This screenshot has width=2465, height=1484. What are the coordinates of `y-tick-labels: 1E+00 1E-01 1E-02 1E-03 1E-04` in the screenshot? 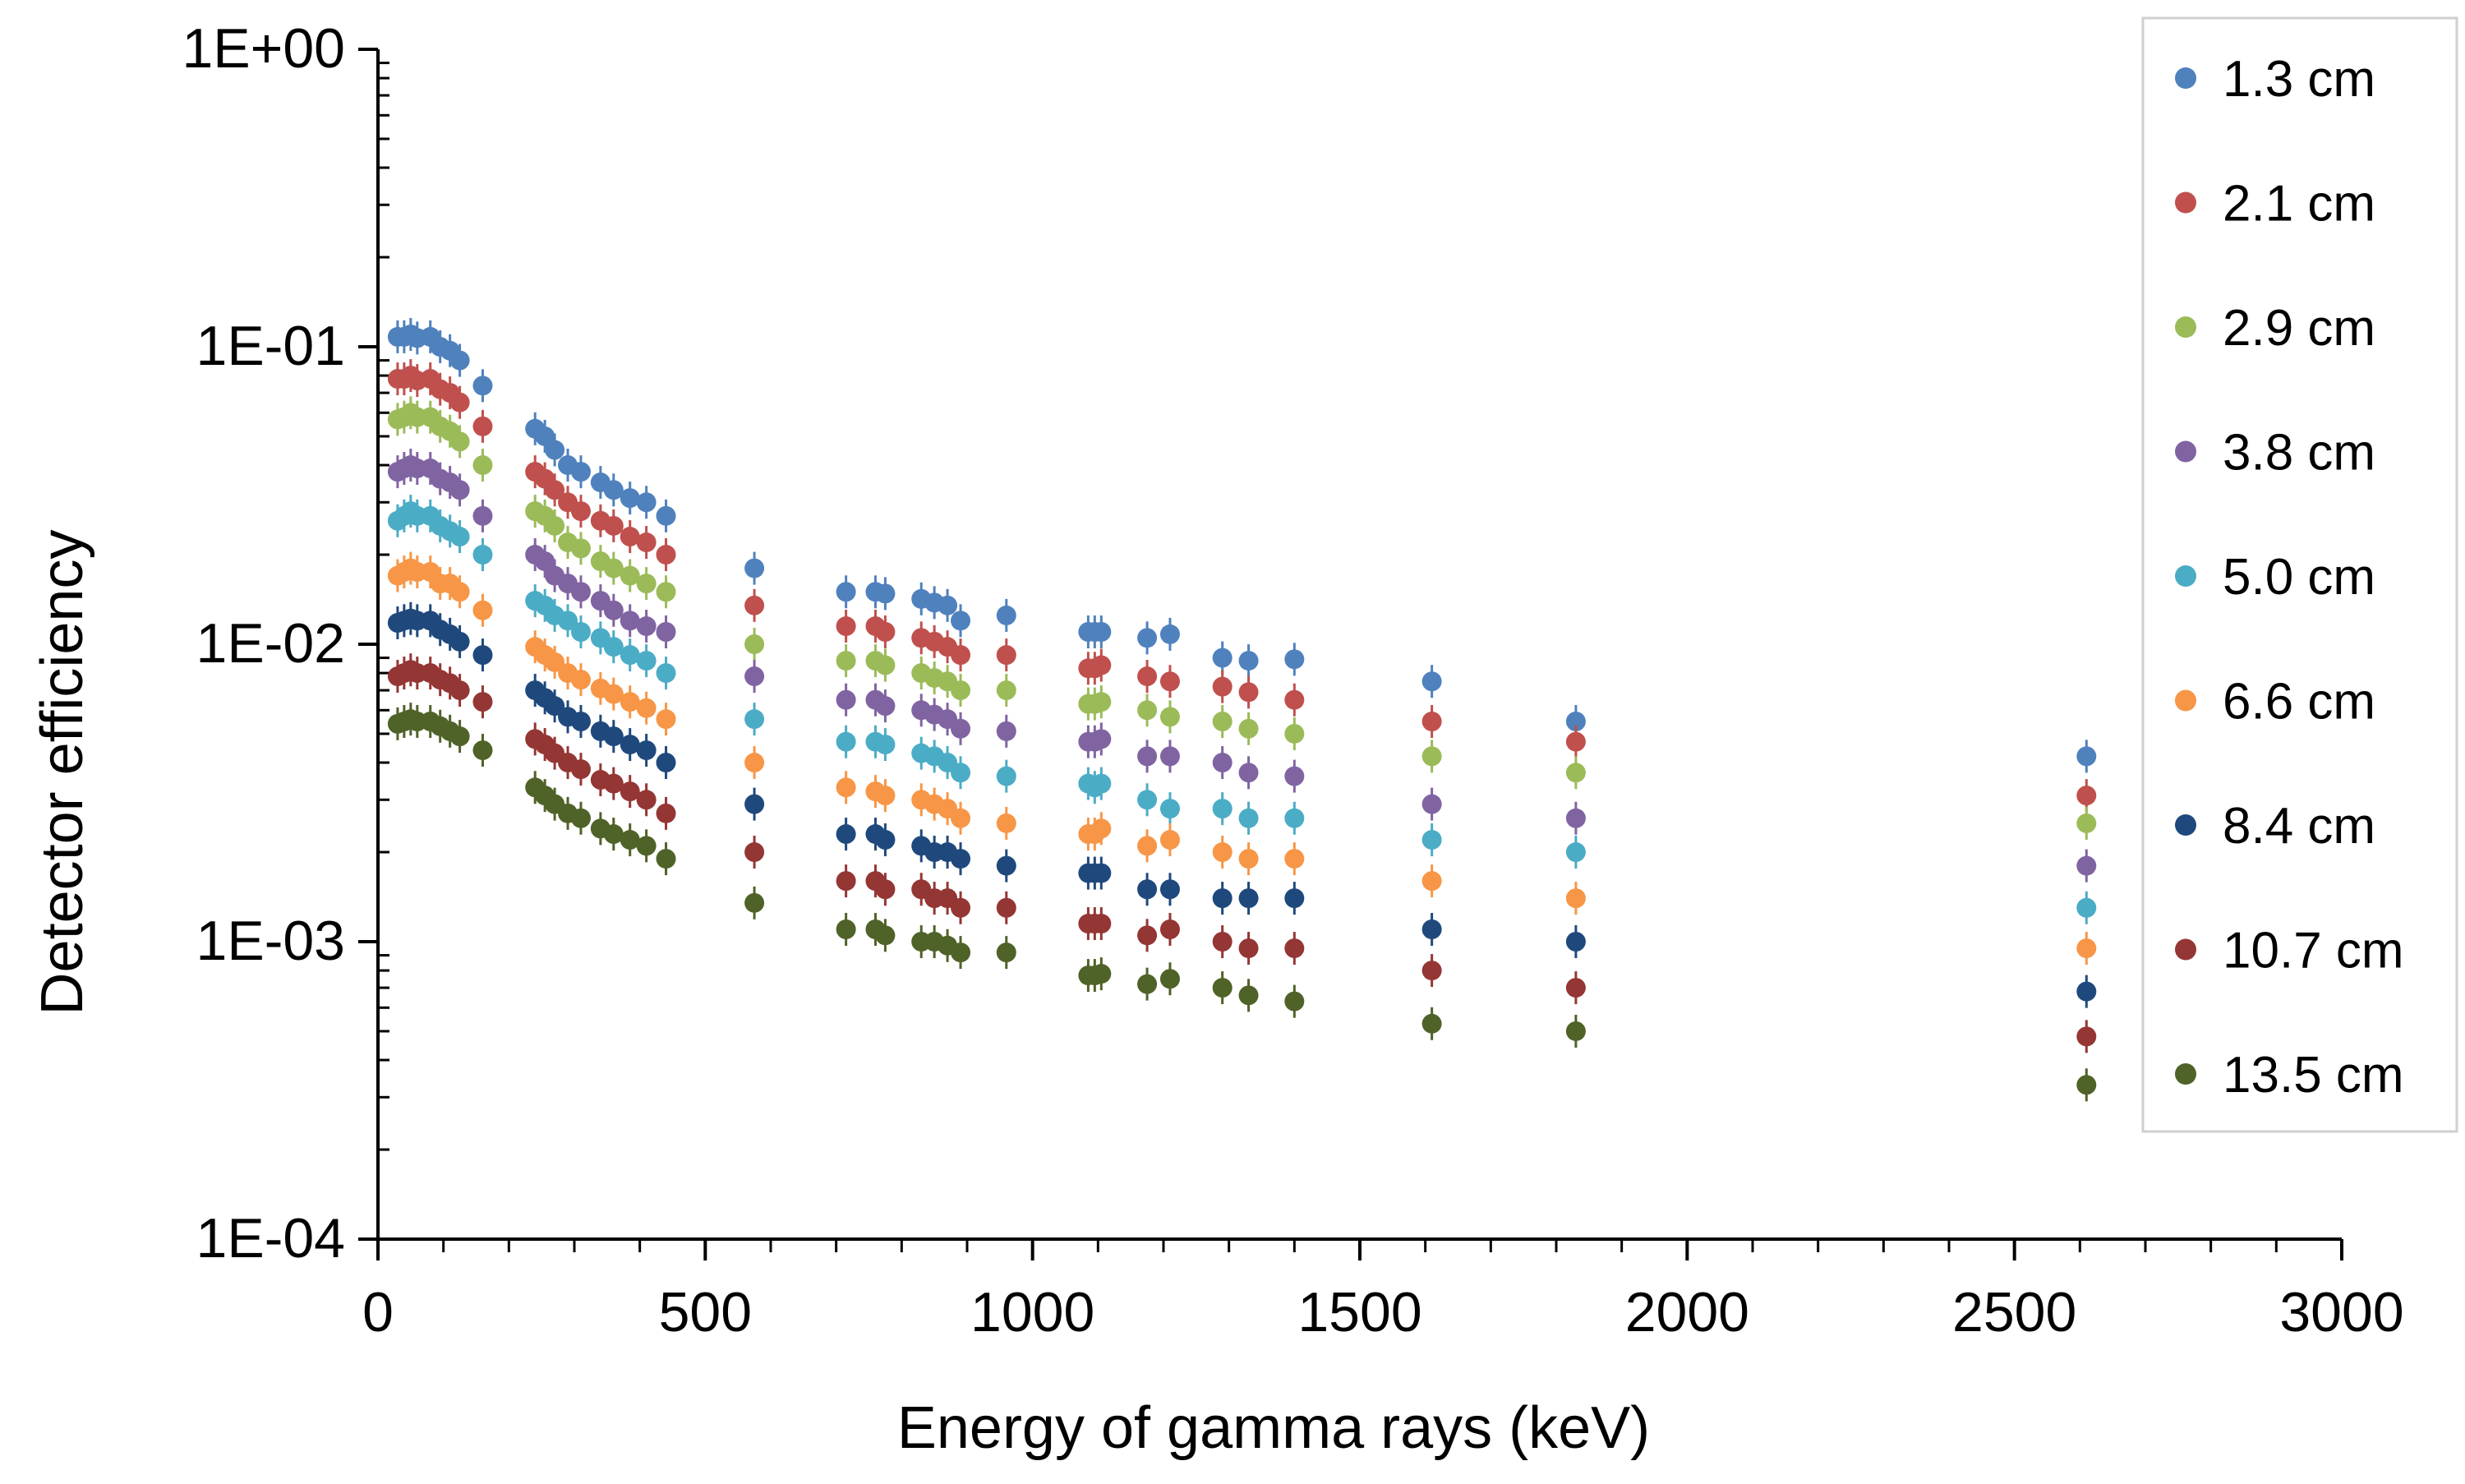 It's located at (264, 643).